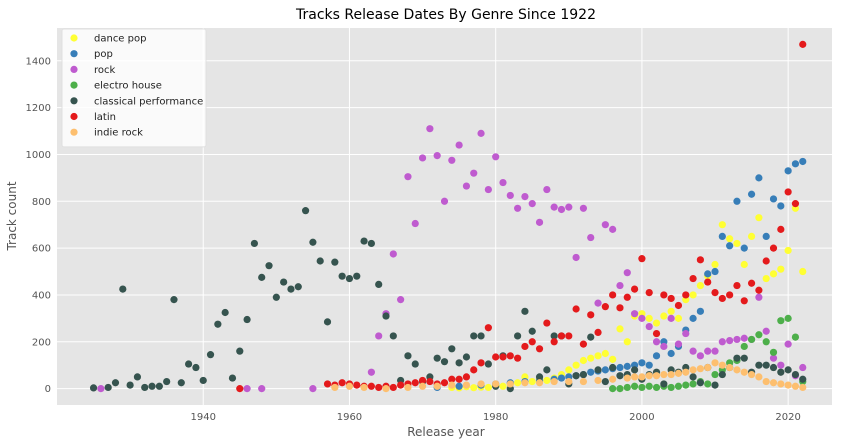 The width and height of the screenshot is (845, 445). What do you see at coordinates (569, 376) in the screenshot?
I see `series-indie-rock` at bounding box center [569, 376].